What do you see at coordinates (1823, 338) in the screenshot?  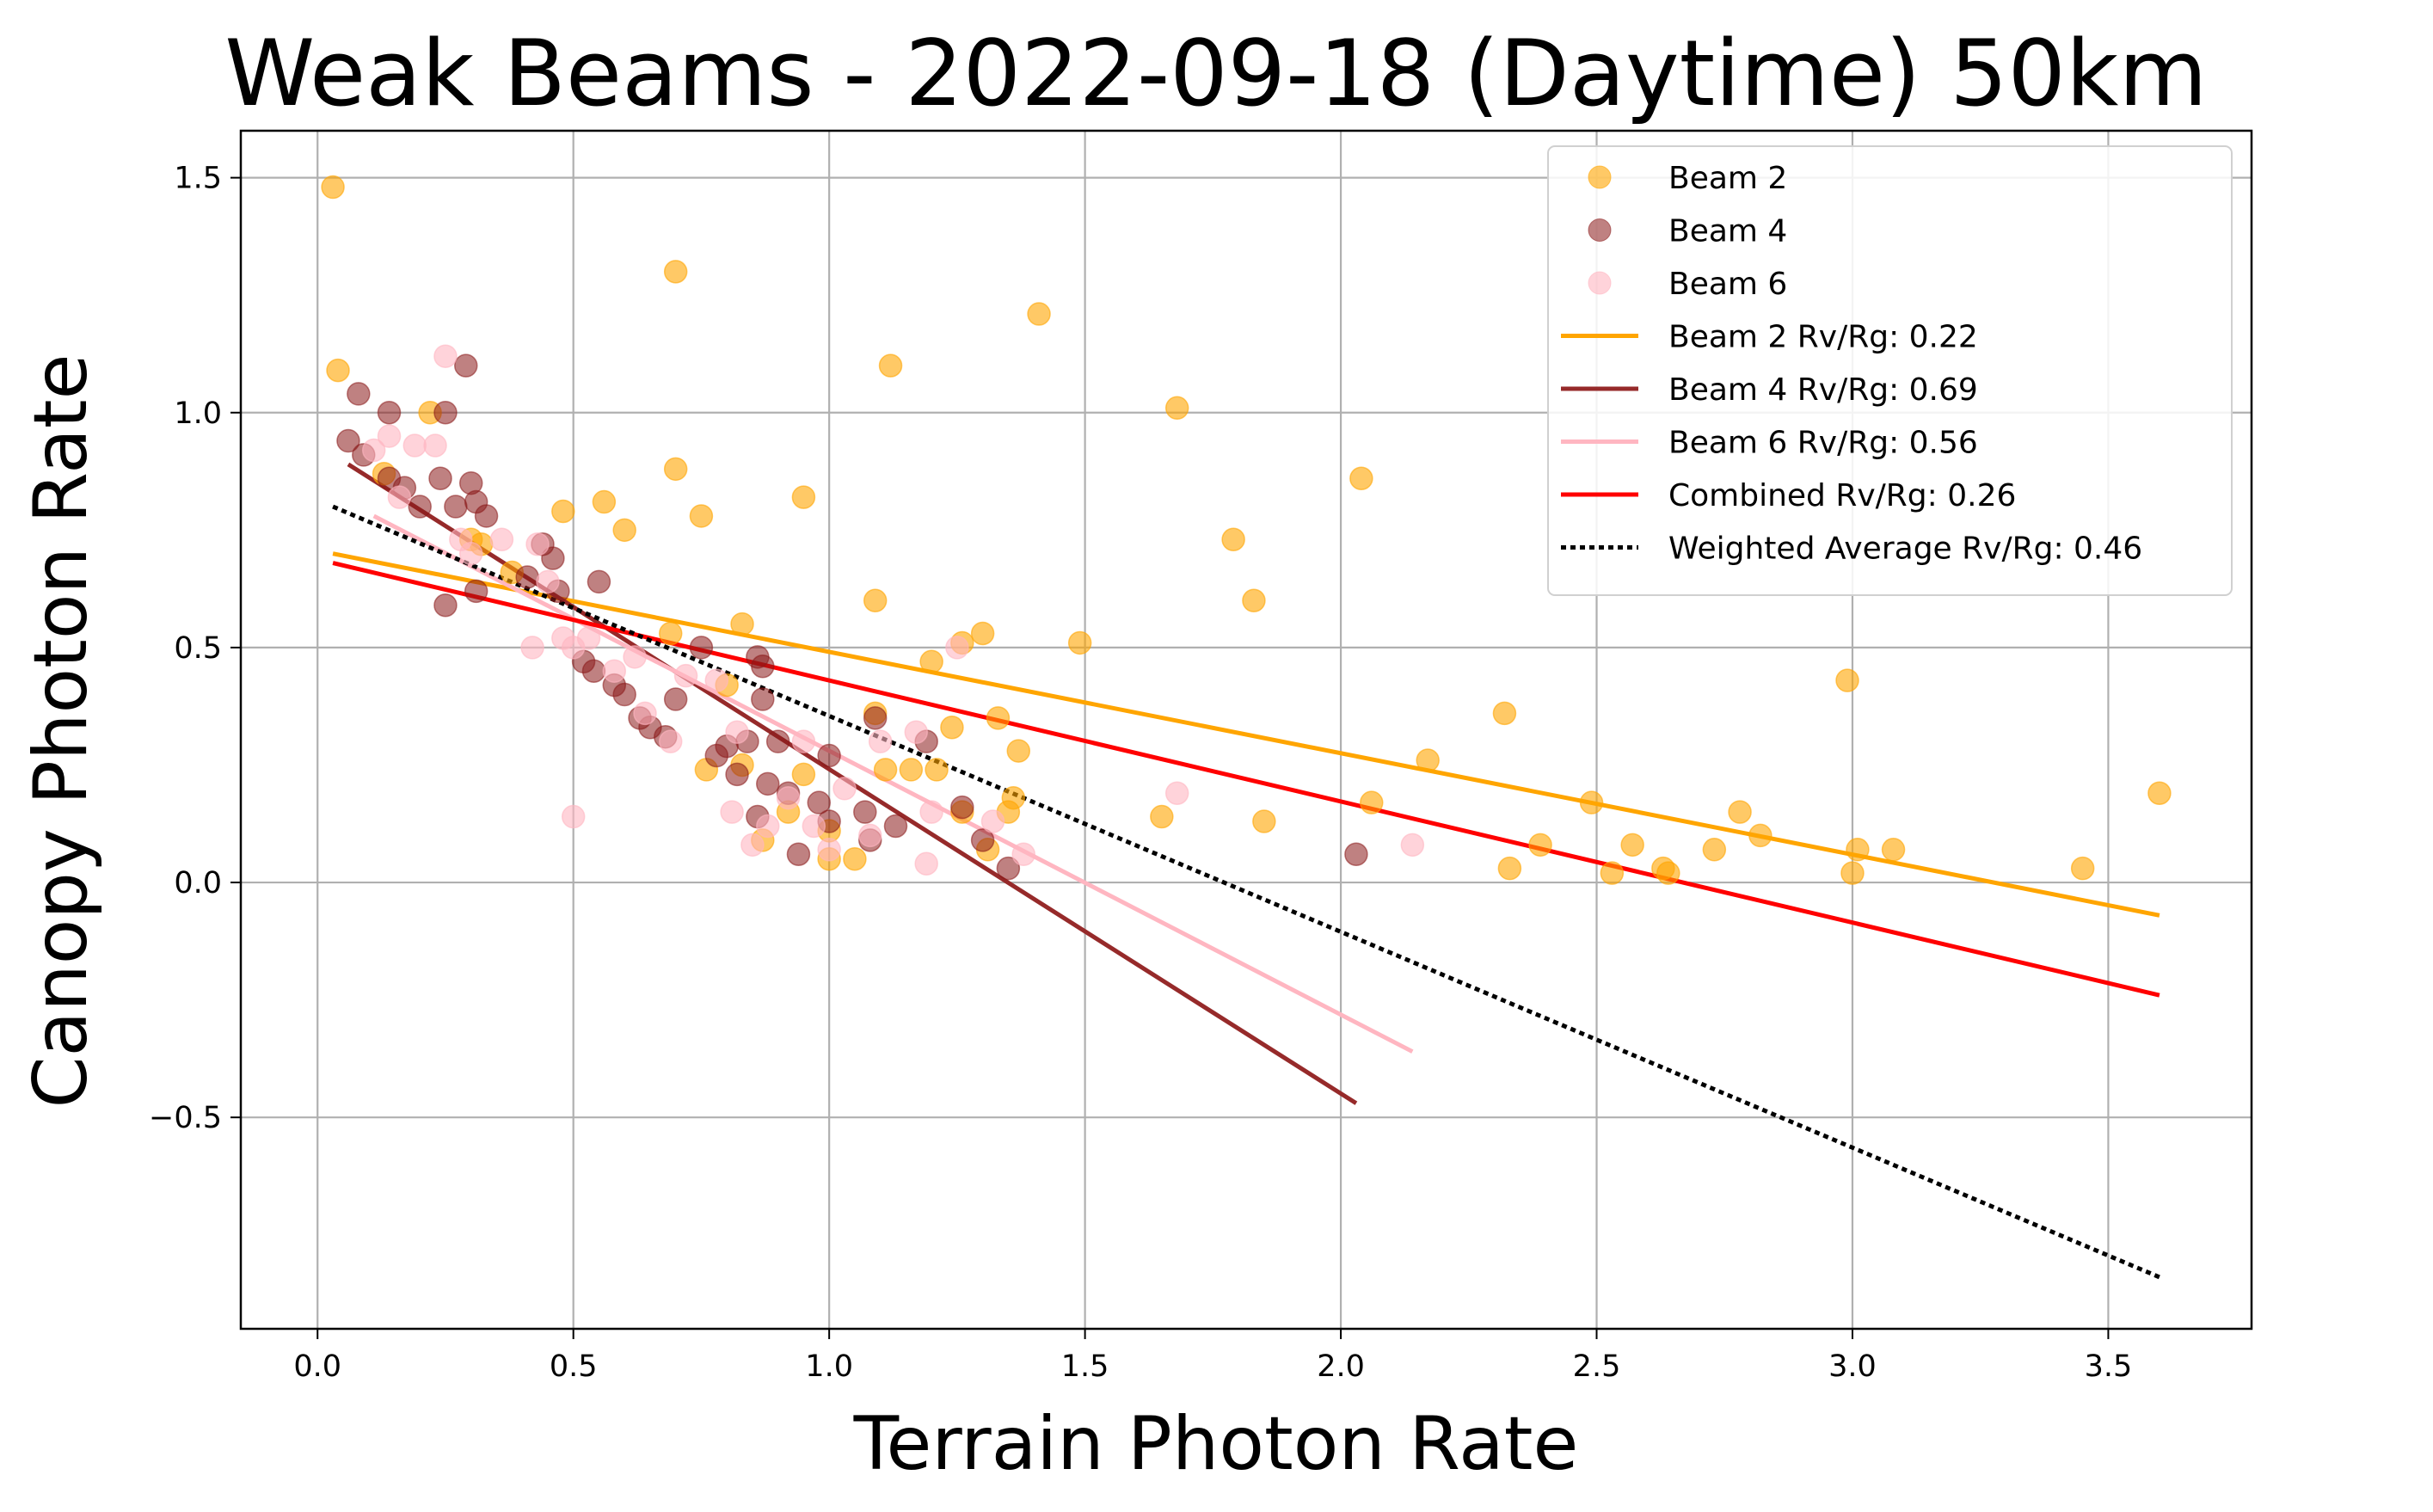 I see `legend-label: Beam 2 Rv/Rg: 0.22` at bounding box center [1823, 338].